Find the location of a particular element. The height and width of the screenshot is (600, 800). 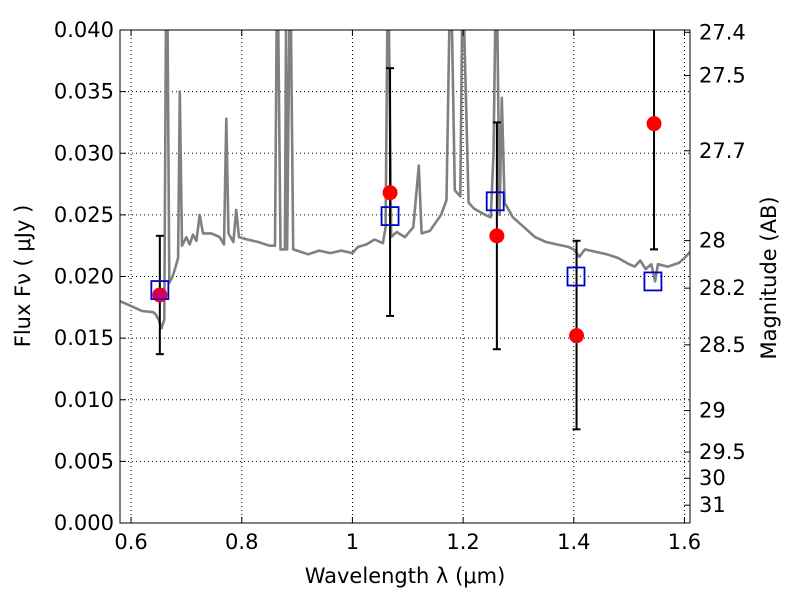

y2-tick-label: 29 is located at coordinates (712, 411).